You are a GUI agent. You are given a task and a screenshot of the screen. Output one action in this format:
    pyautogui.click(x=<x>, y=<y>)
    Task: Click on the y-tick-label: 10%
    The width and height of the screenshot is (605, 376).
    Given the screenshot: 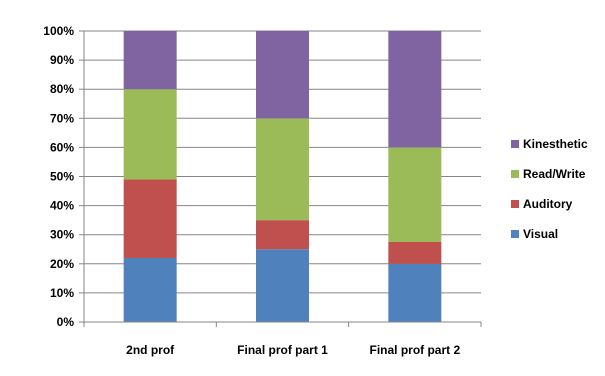 What is the action you would take?
    pyautogui.click(x=62, y=293)
    